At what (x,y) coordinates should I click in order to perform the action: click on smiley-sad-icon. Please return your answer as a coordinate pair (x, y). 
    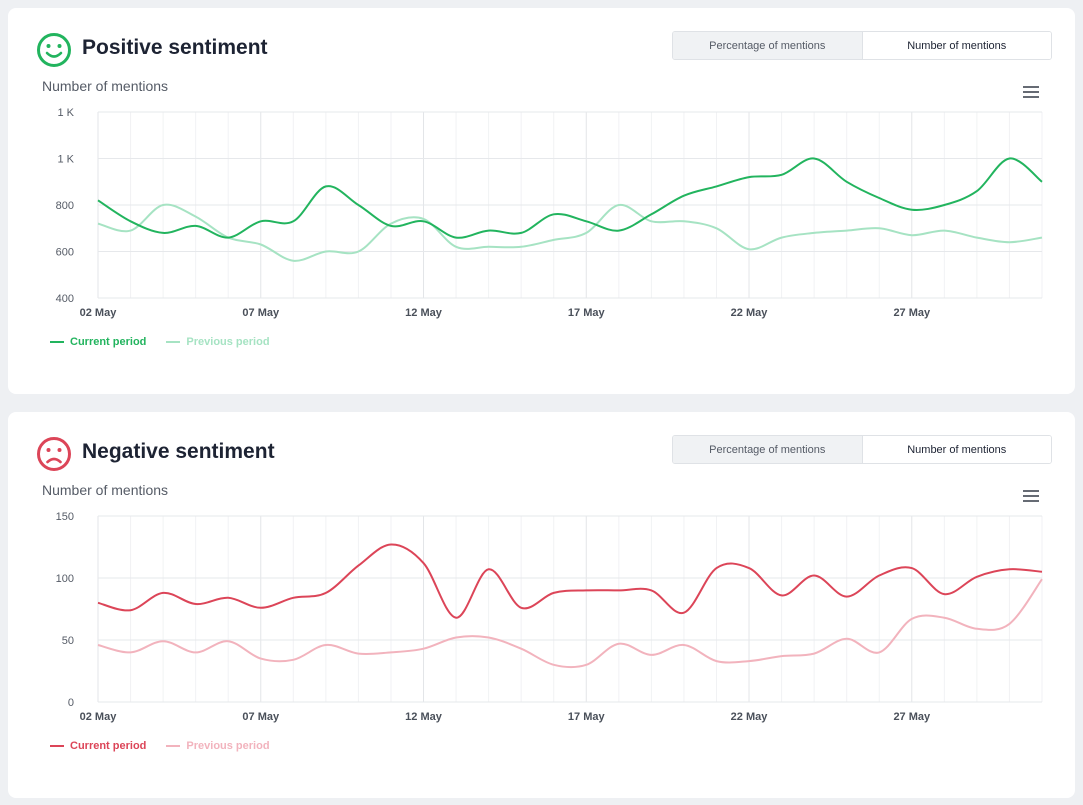
    Looking at the image, I should click on (54, 454).